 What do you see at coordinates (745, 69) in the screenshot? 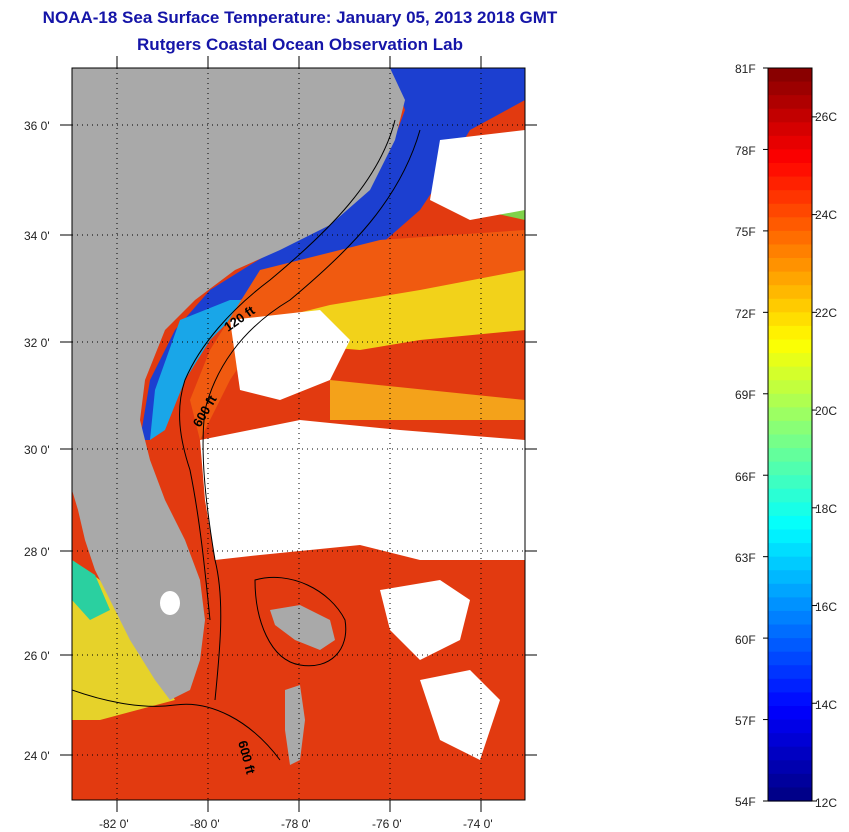
I see `colorbar-f-label-81: 81F` at bounding box center [745, 69].